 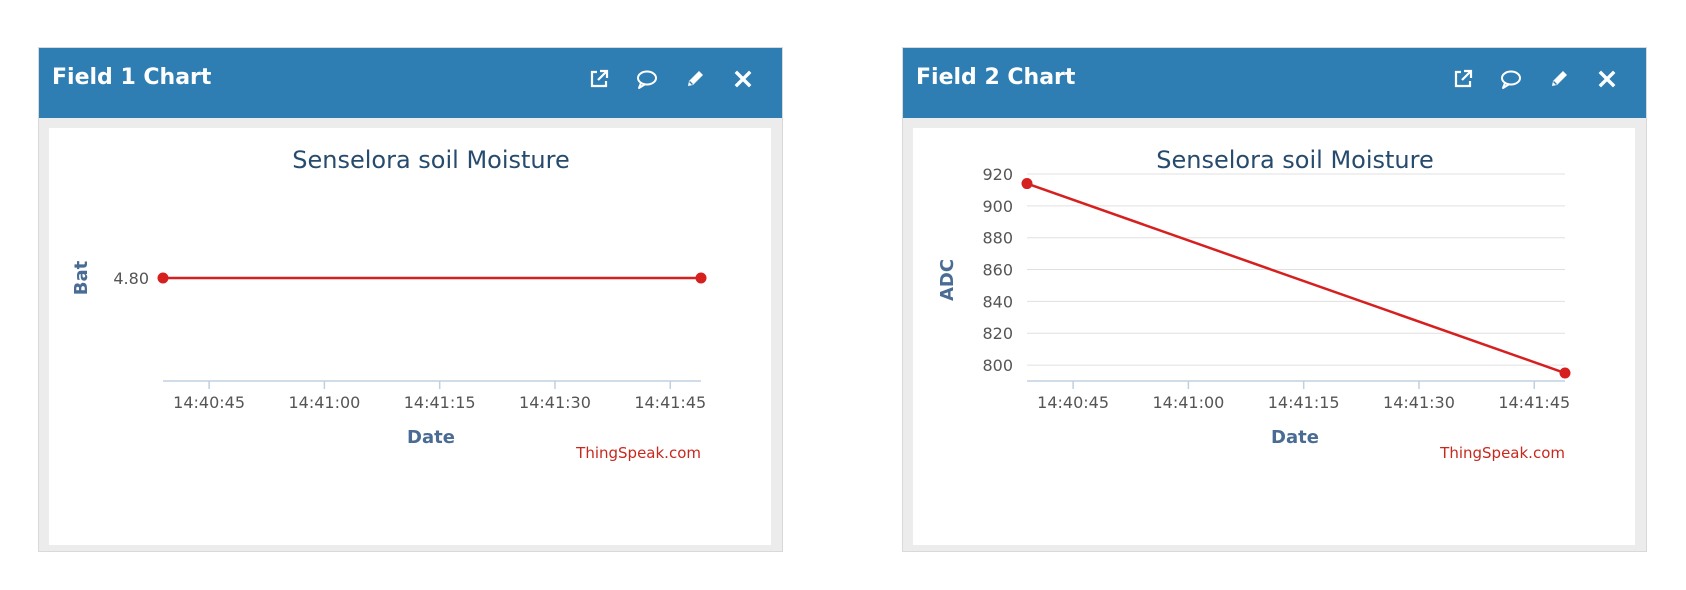 I want to click on y-tick-label: 800, so click(x=997, y=365).